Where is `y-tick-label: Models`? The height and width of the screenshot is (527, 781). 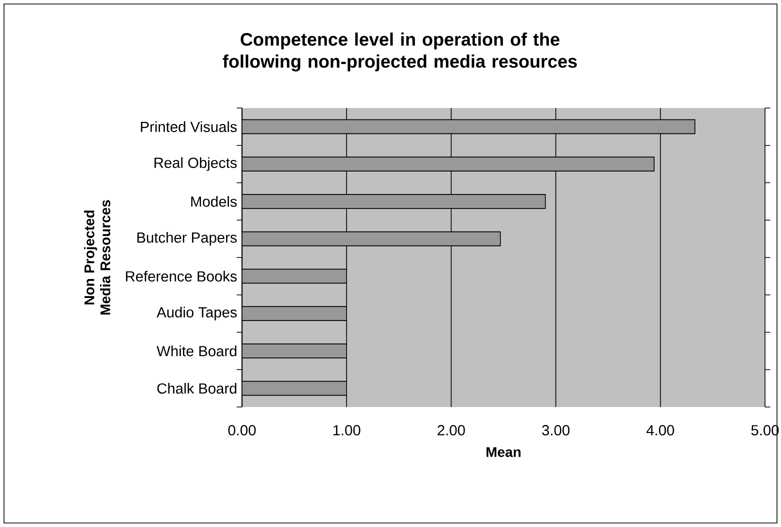
y-tick-label: Models is located at coordinates (214, 201).